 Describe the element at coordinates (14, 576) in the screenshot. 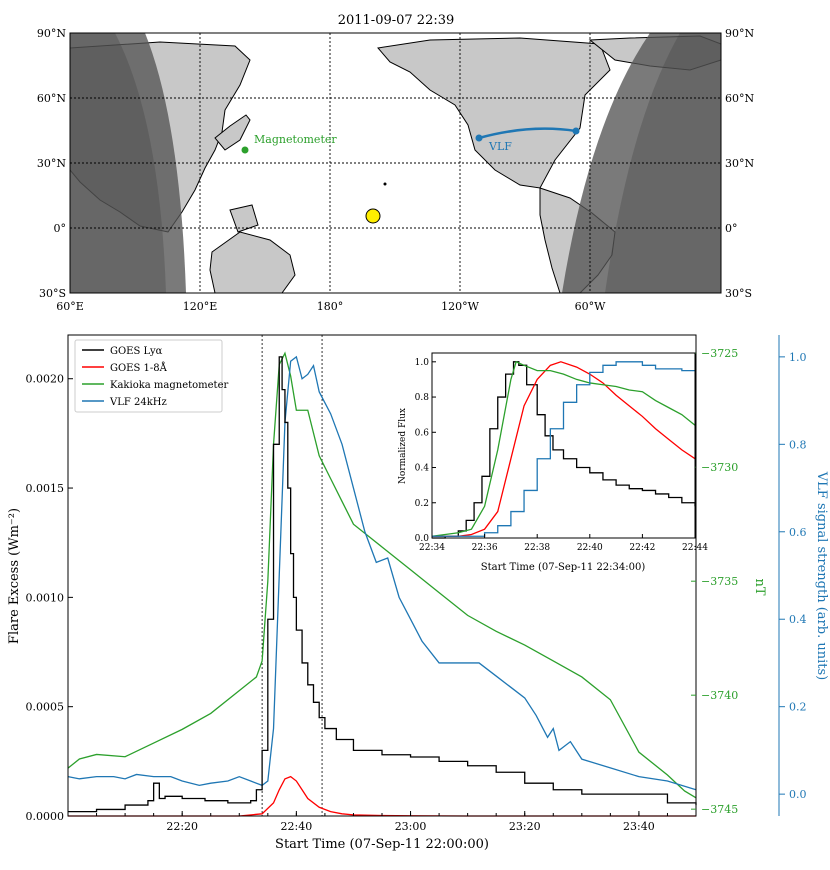

I see `main-ylabel: Flare Excess (Wm⁻²)` at that location.